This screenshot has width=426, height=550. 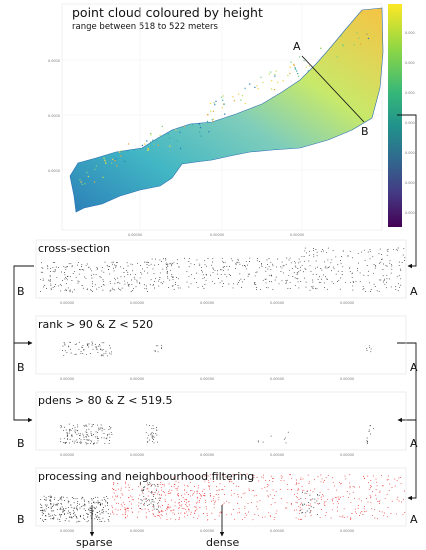 What do you see at coordinates (410, 153) in the screenshot?
I see `svg-text: 0.000` at bounding box center [410, 153].